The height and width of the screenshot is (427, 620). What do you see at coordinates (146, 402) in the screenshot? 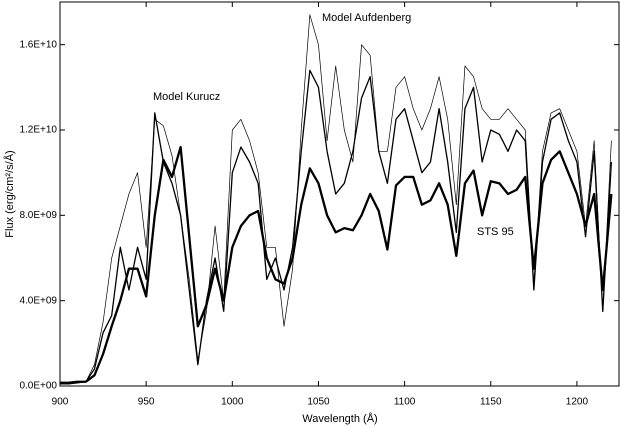
I see `x-tick-label: 950` at bounding box center [146, 402].